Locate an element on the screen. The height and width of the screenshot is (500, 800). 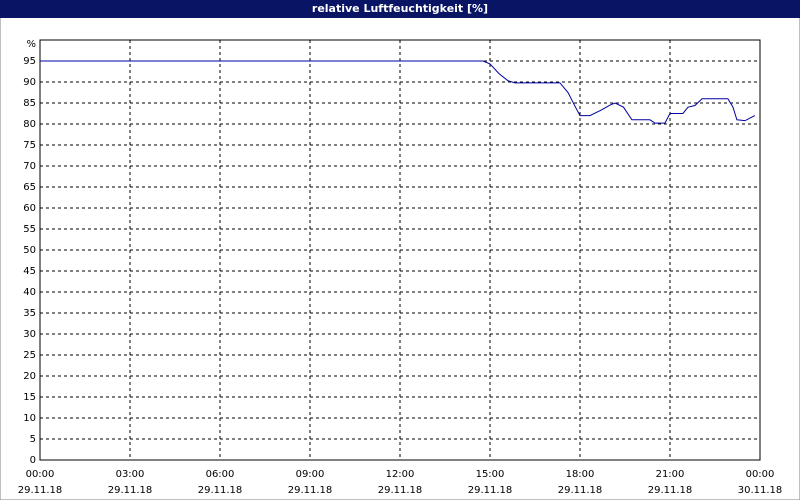
y-tick-label: 30 is located at coordinates (29, 334).